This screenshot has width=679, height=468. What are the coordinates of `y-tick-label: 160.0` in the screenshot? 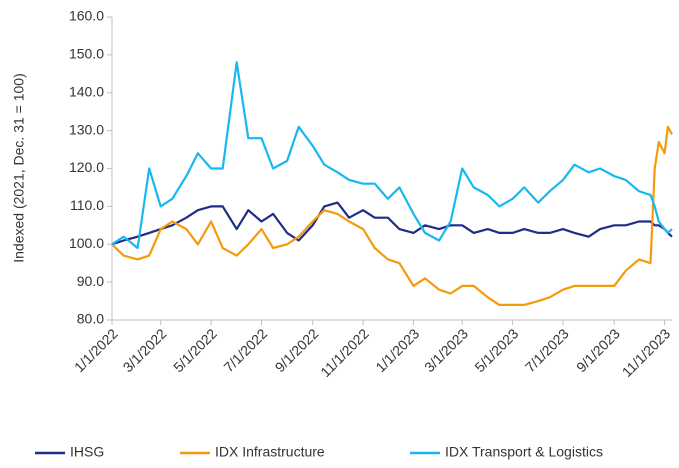 It's located at (86, 16).